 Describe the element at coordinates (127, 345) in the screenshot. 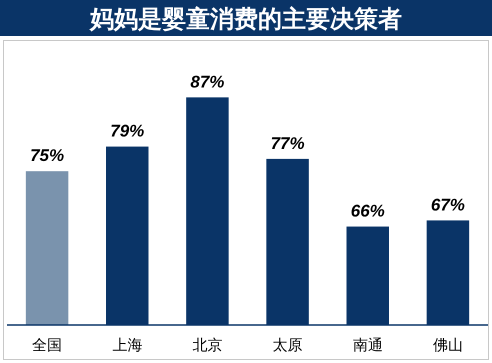

I see `x-tick-label: 上海` at that location.